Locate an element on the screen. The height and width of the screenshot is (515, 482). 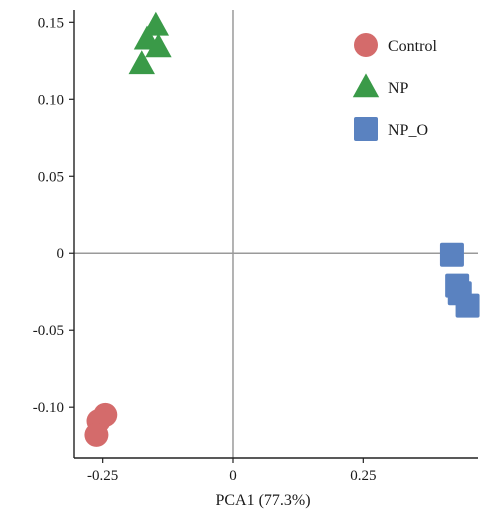
y-tick-label: 0.05 is located at coordinates (51, 177).